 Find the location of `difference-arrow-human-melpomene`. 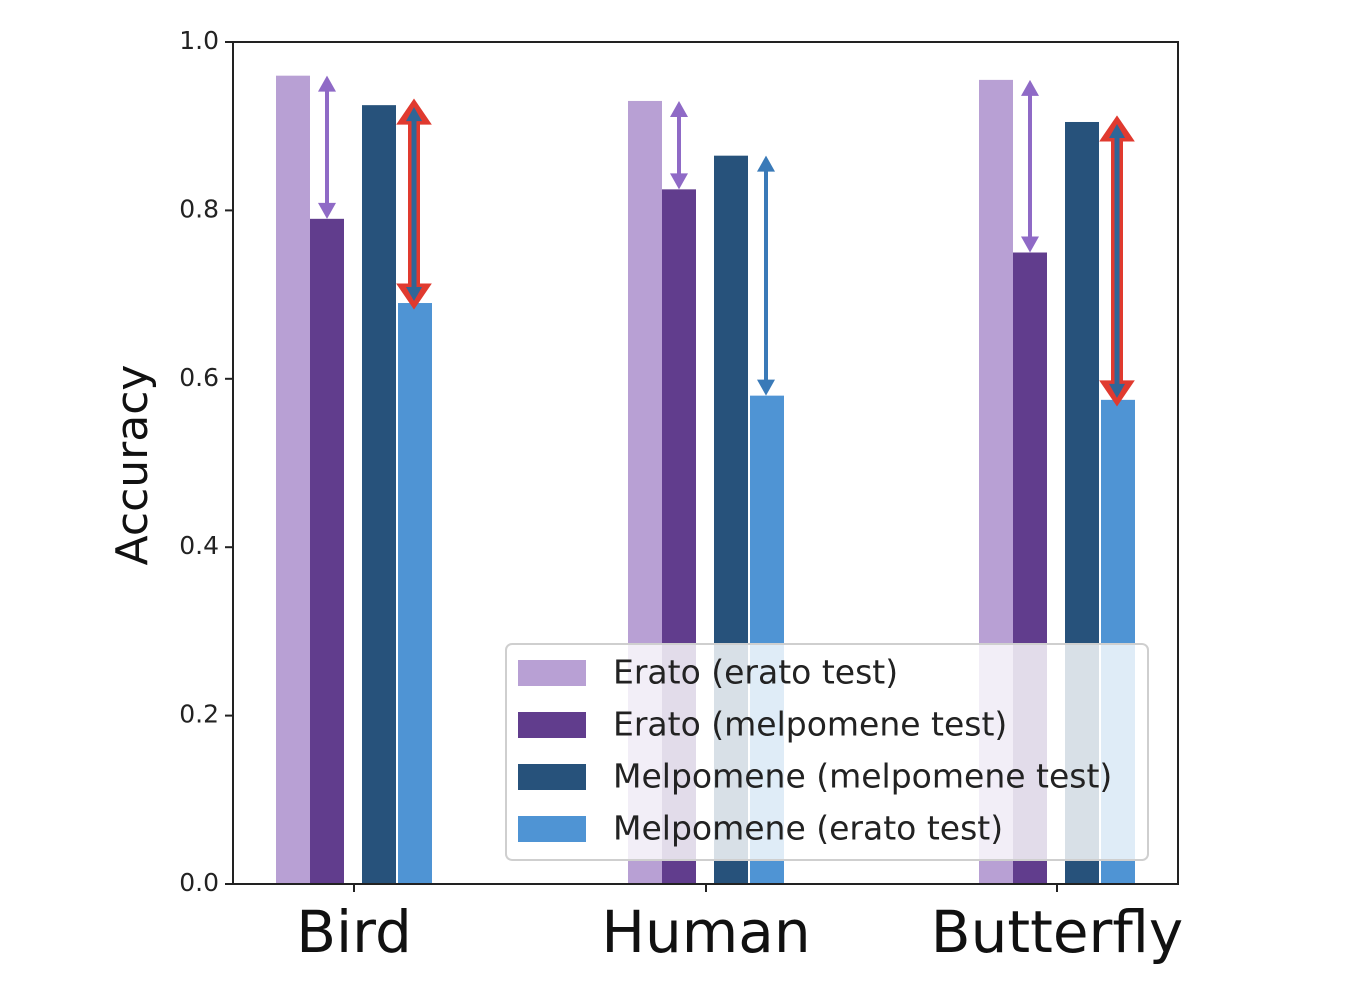

difference-arrow-human-melpomene is located at coordinates (766, 275).